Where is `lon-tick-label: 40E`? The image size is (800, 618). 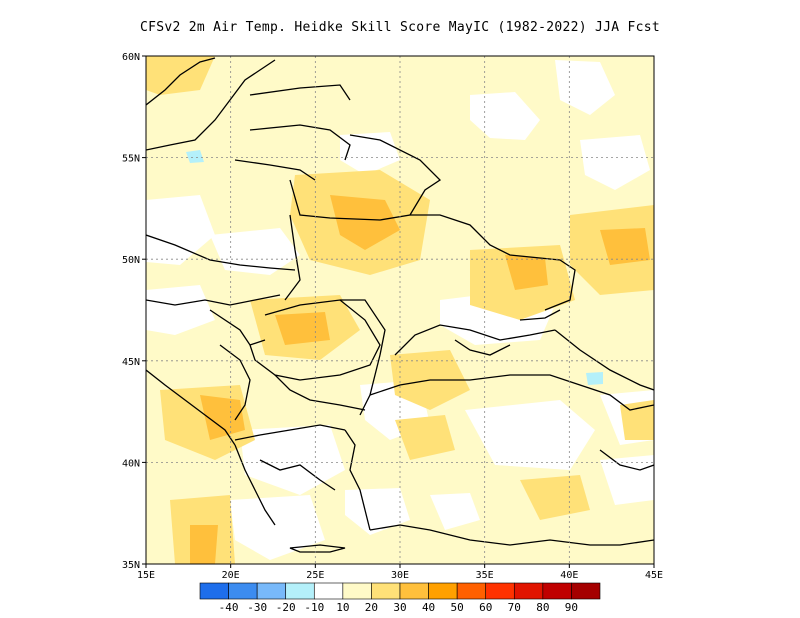 lon-tick-label: 40E is located at coordinates (569, 575).